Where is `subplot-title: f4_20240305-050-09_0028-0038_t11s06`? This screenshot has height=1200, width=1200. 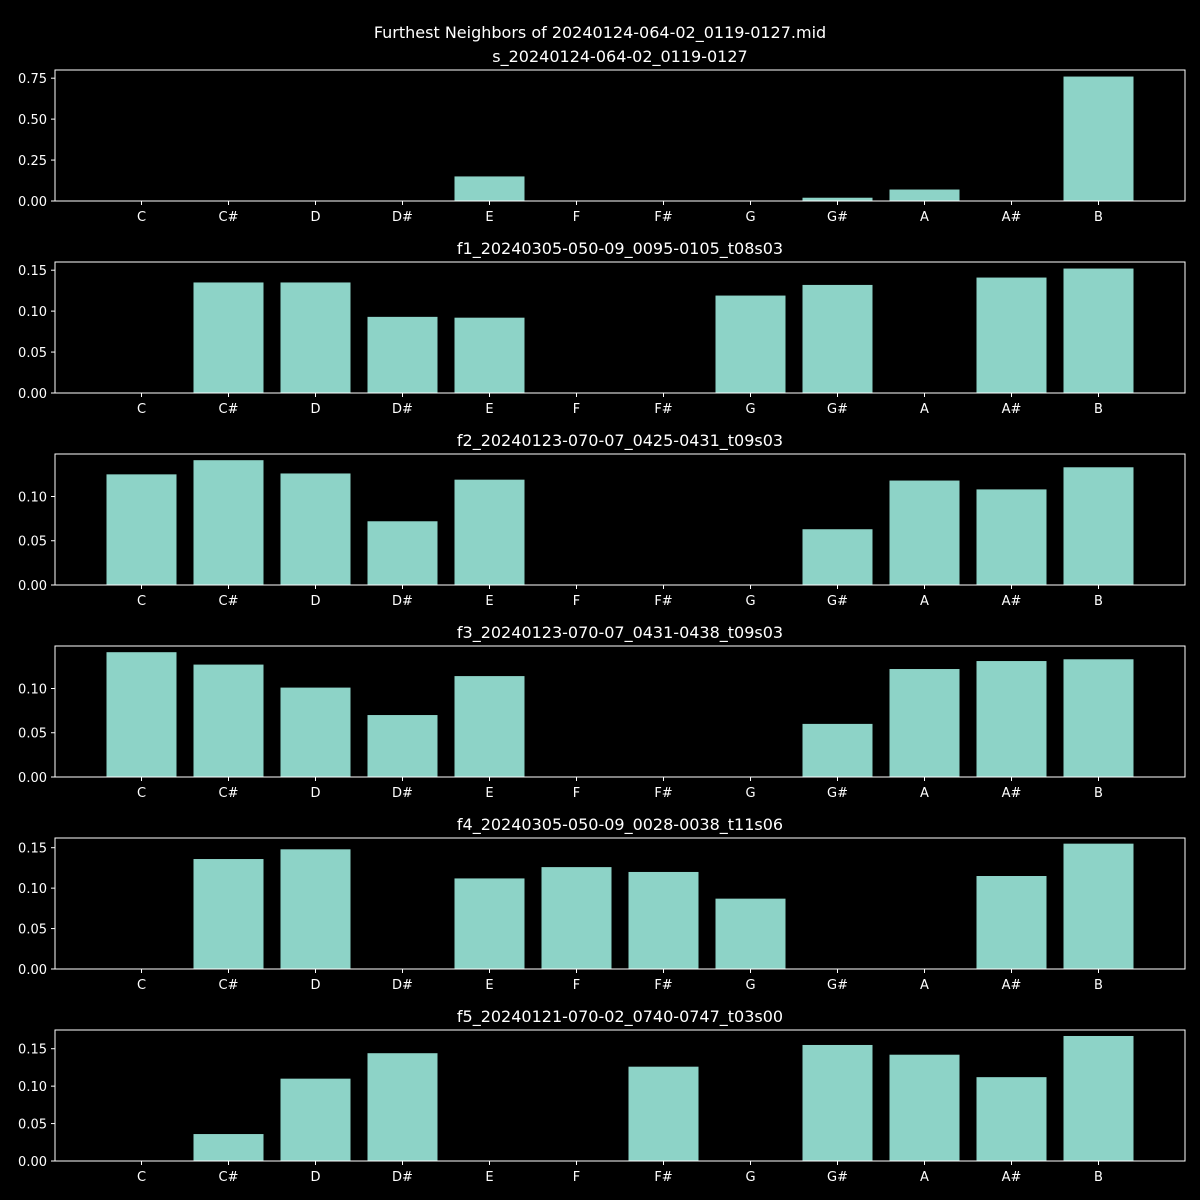 subplot-title: f4_20240305-050-09_0028-0038_t11s06 is located at coordinates (620, 825).